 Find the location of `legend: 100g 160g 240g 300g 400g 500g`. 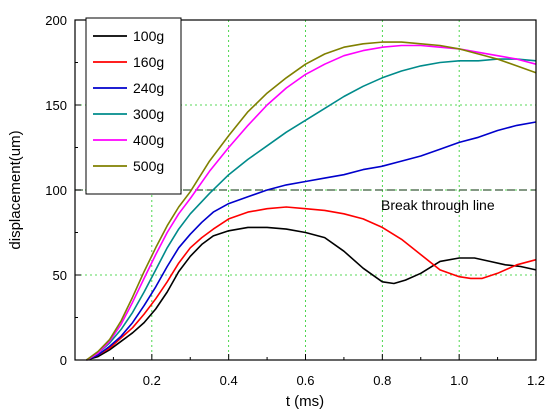

legend: 100g 160g 240g 300g 400g 500g is located at coordinates (133, 106).